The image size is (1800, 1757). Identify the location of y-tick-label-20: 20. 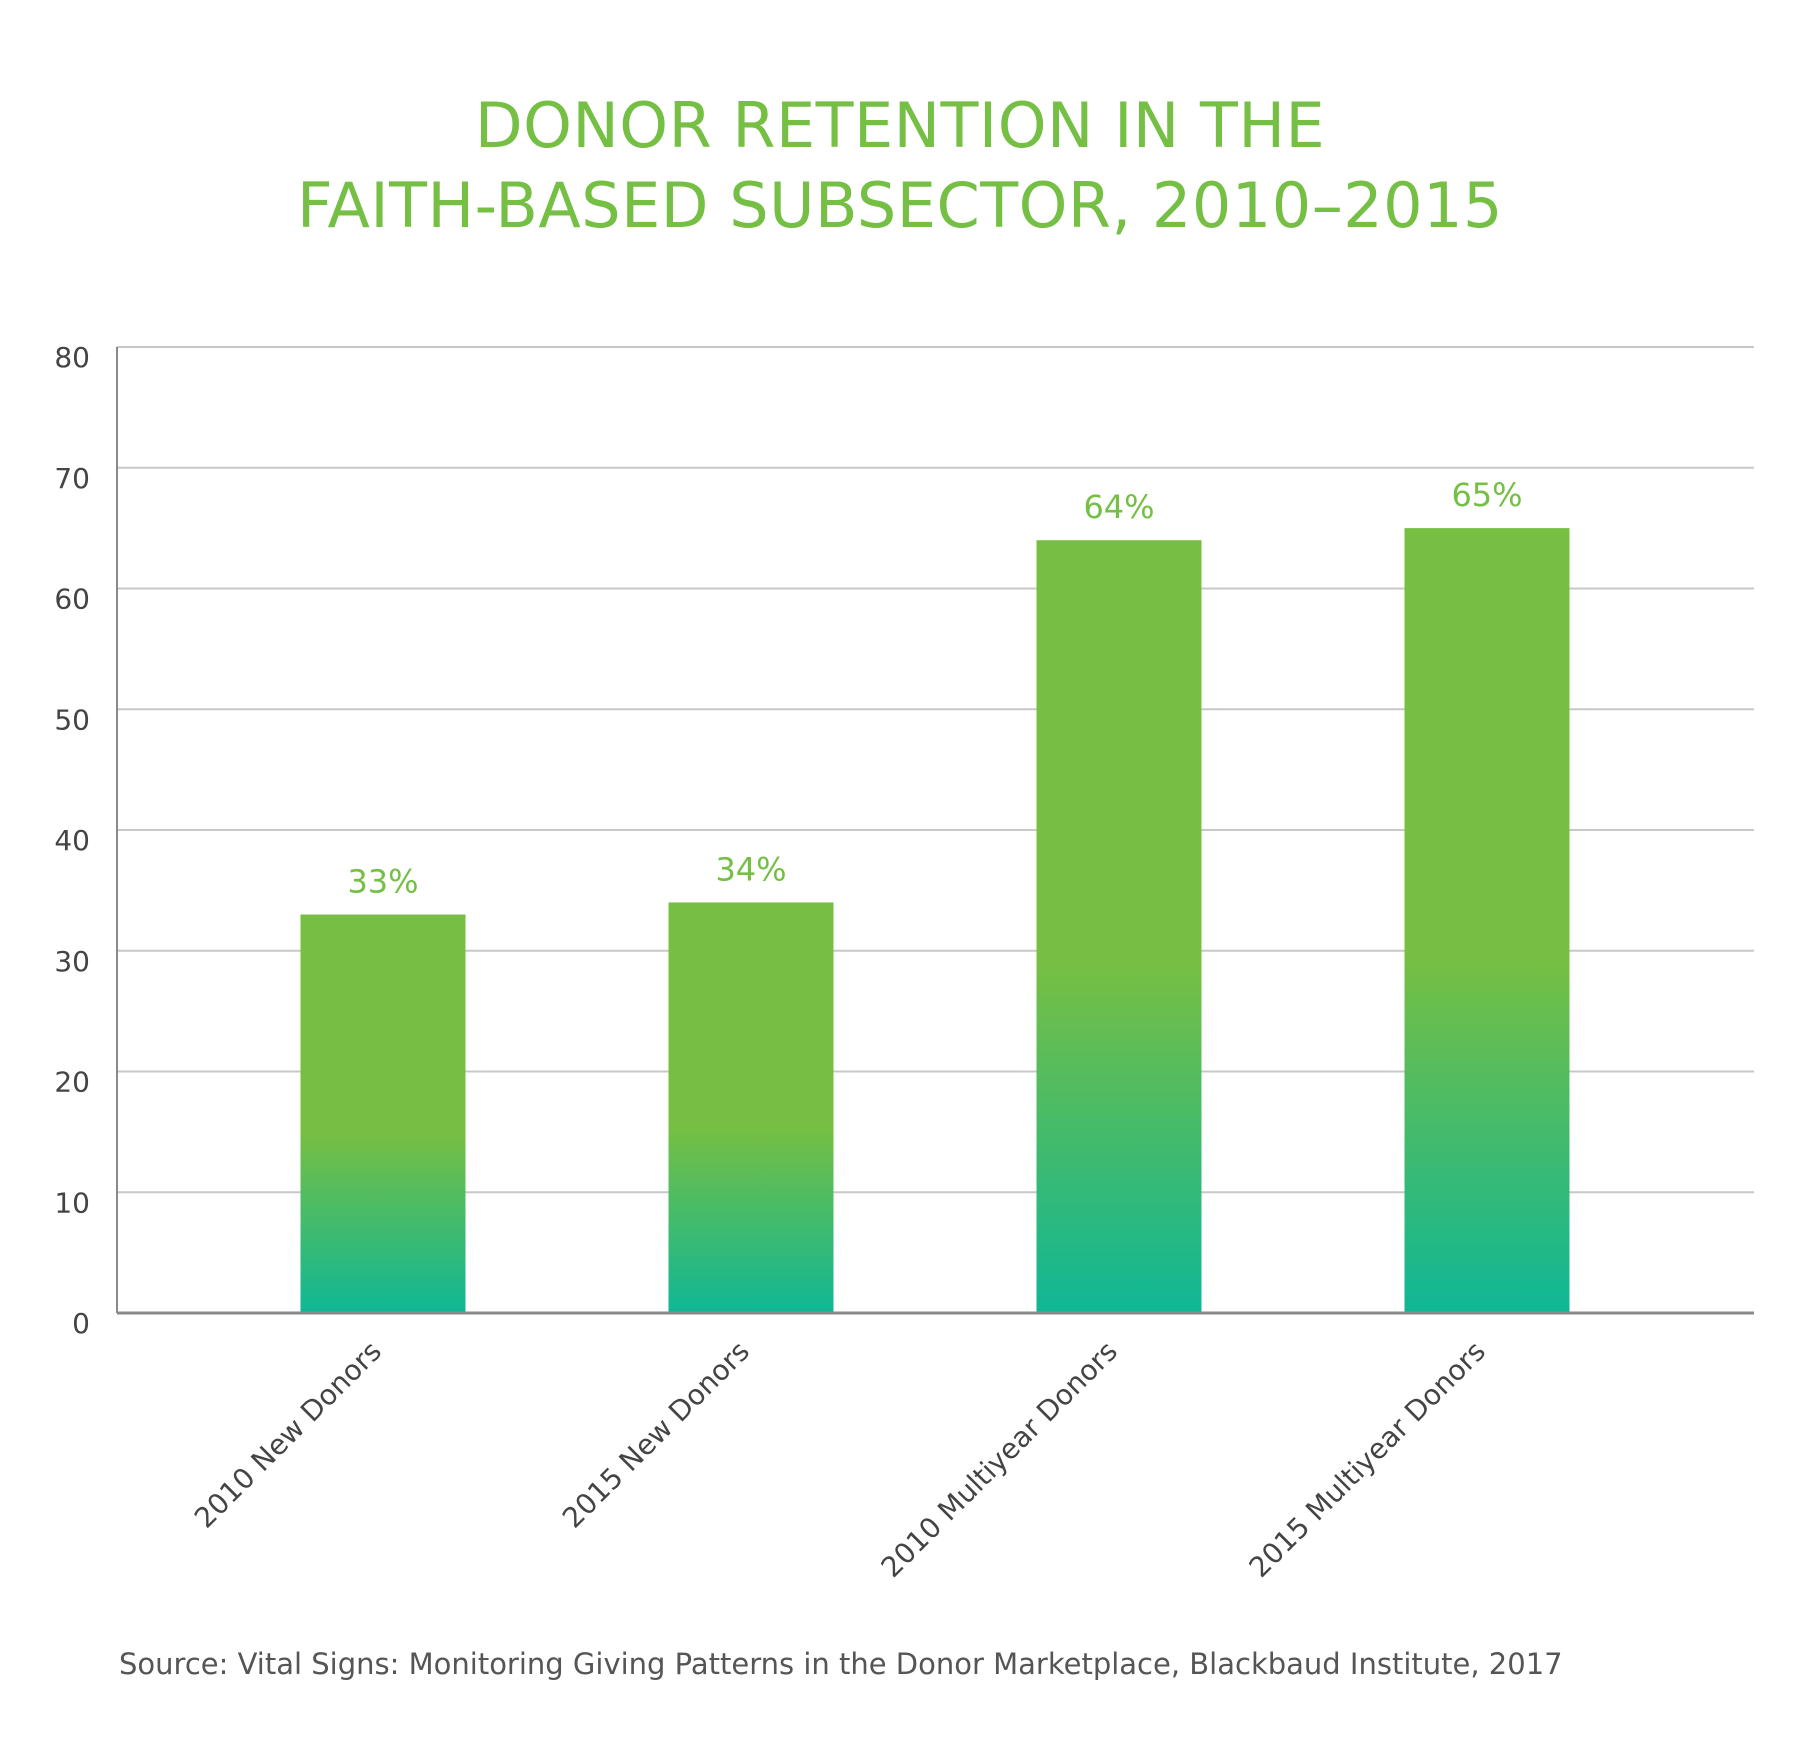
(72, 1082).